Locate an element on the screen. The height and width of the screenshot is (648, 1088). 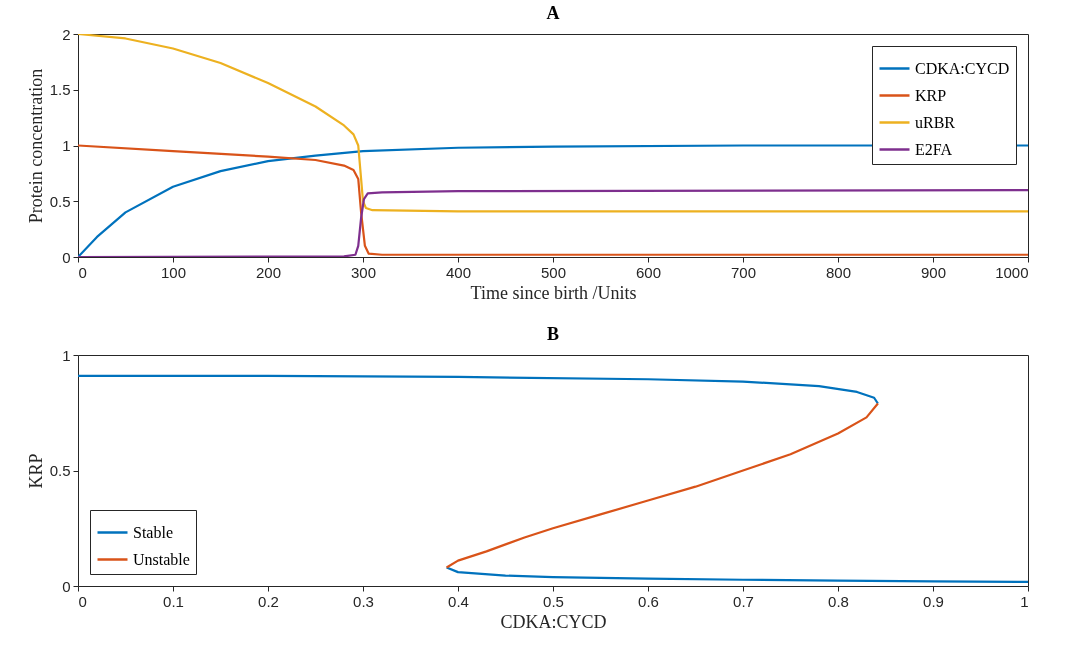
x-tick-label: 0.9 is located at coordinates (933, 601).